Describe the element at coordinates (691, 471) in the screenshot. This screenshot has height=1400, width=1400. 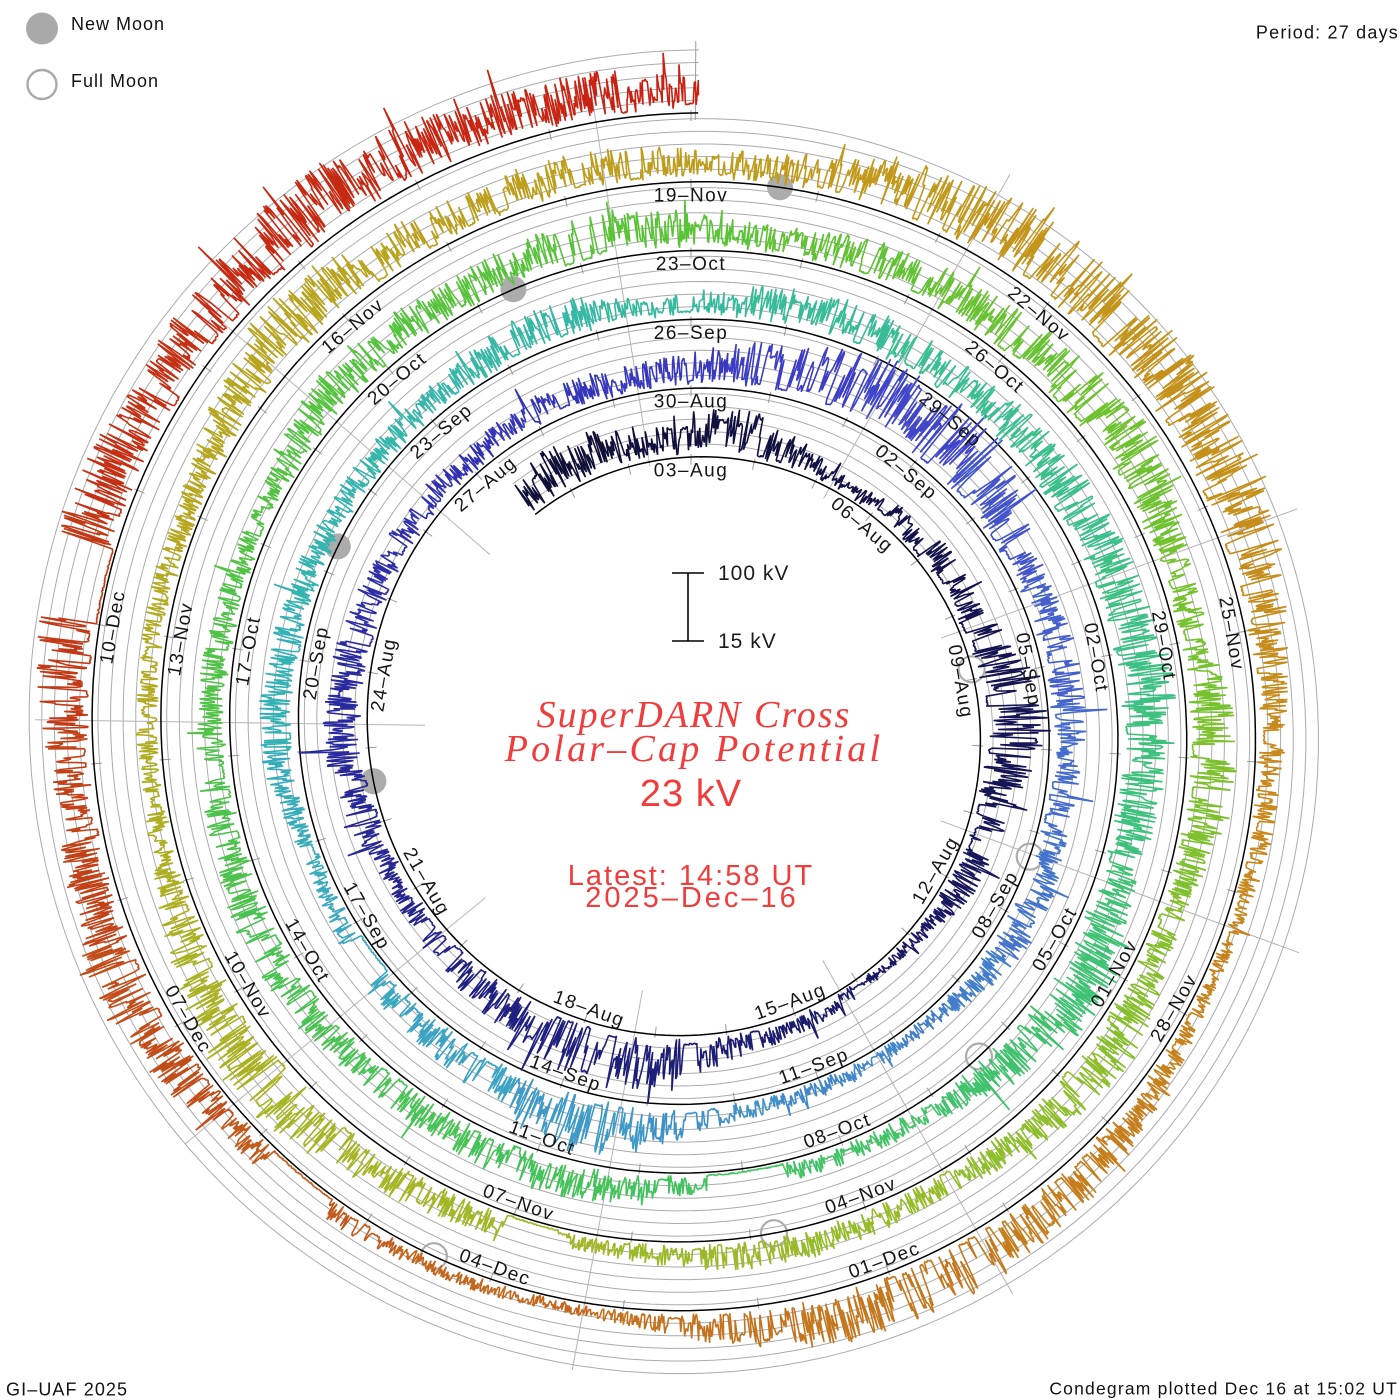
I see `svg-text: 03–Aug` at that location.